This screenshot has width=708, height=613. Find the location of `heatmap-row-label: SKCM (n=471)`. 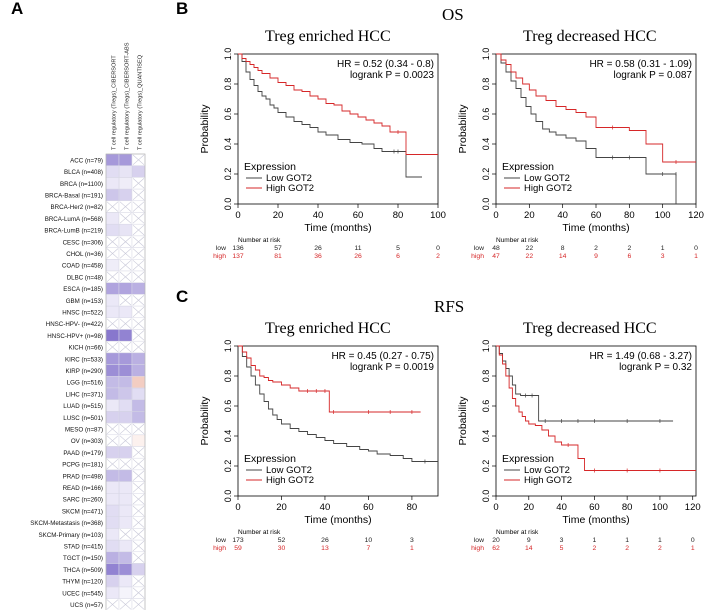

heatmap-row-label: SKCM (n=471) is located at coordinates (82, 511).